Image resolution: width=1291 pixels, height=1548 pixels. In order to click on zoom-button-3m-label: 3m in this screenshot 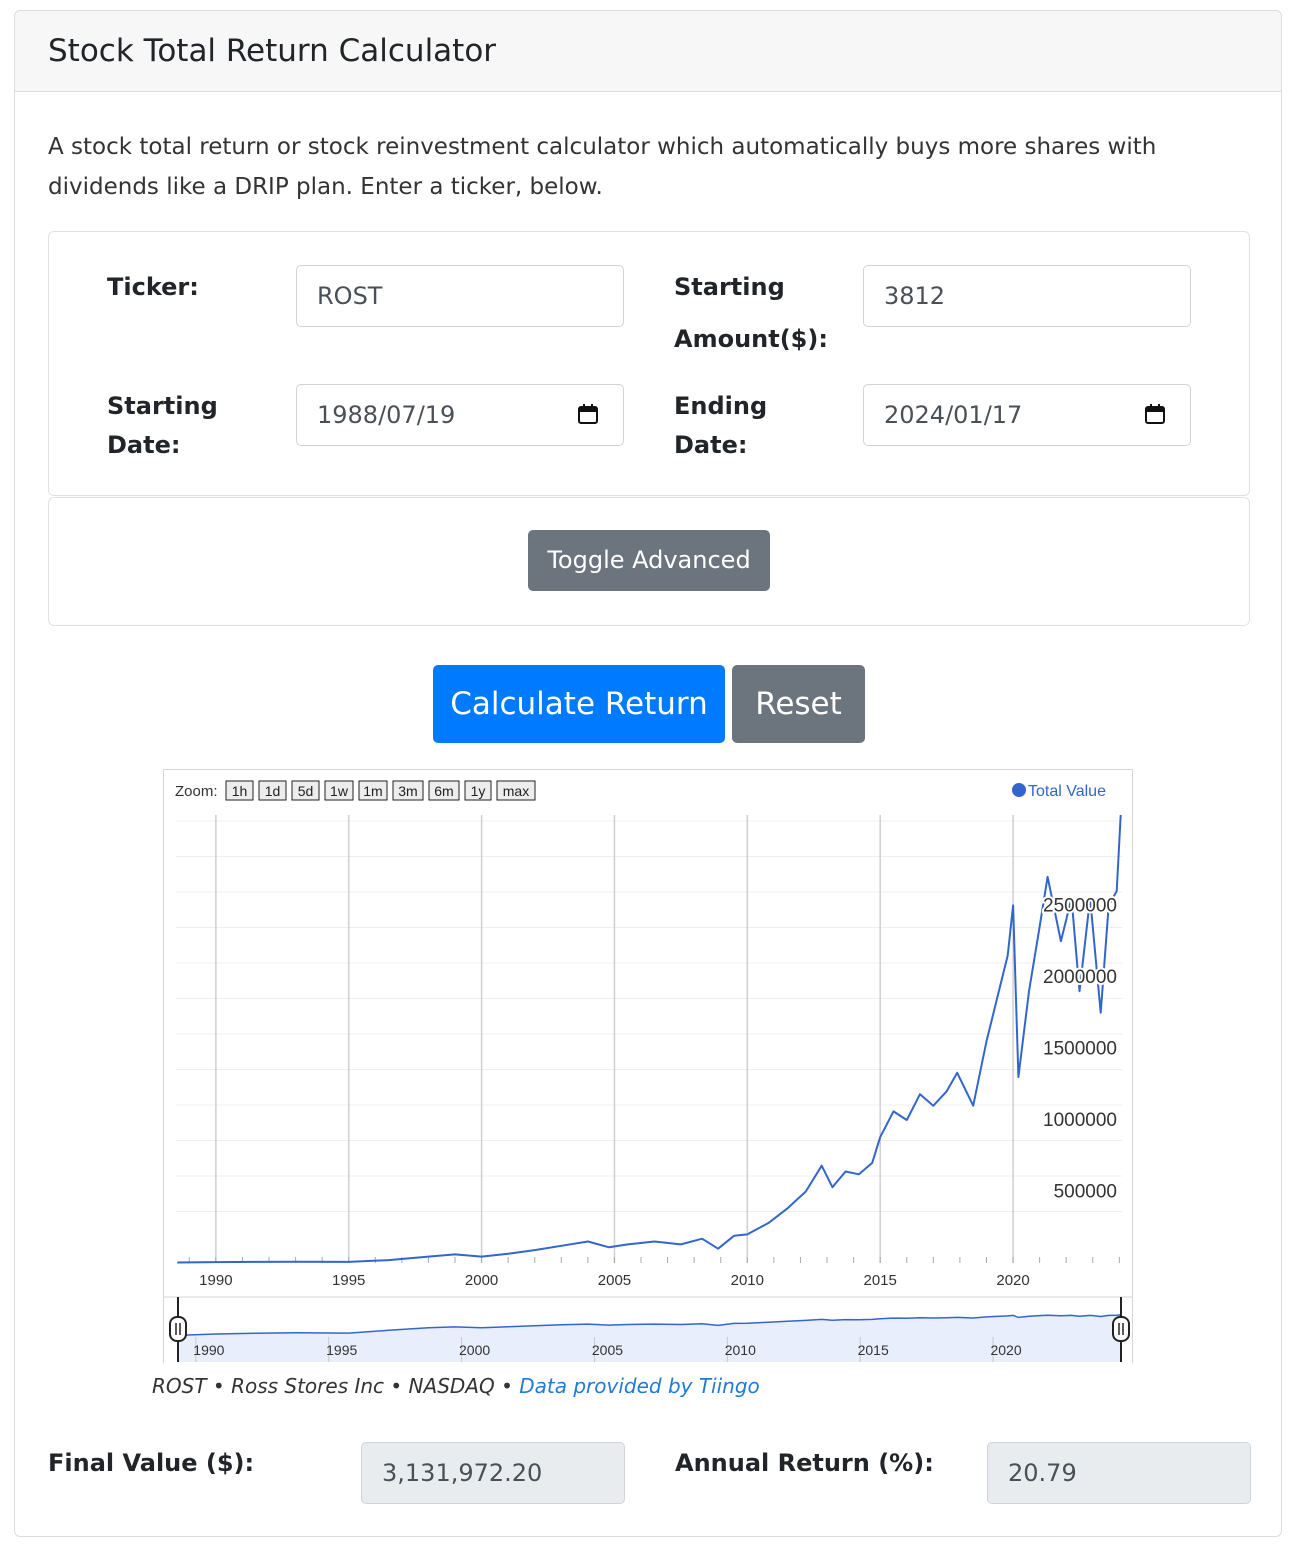, I will do `click(407, 791)`.